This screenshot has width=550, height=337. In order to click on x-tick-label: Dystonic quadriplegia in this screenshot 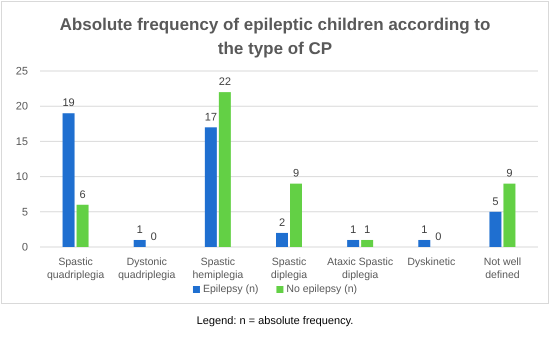, I will do `click(147, 268)`.